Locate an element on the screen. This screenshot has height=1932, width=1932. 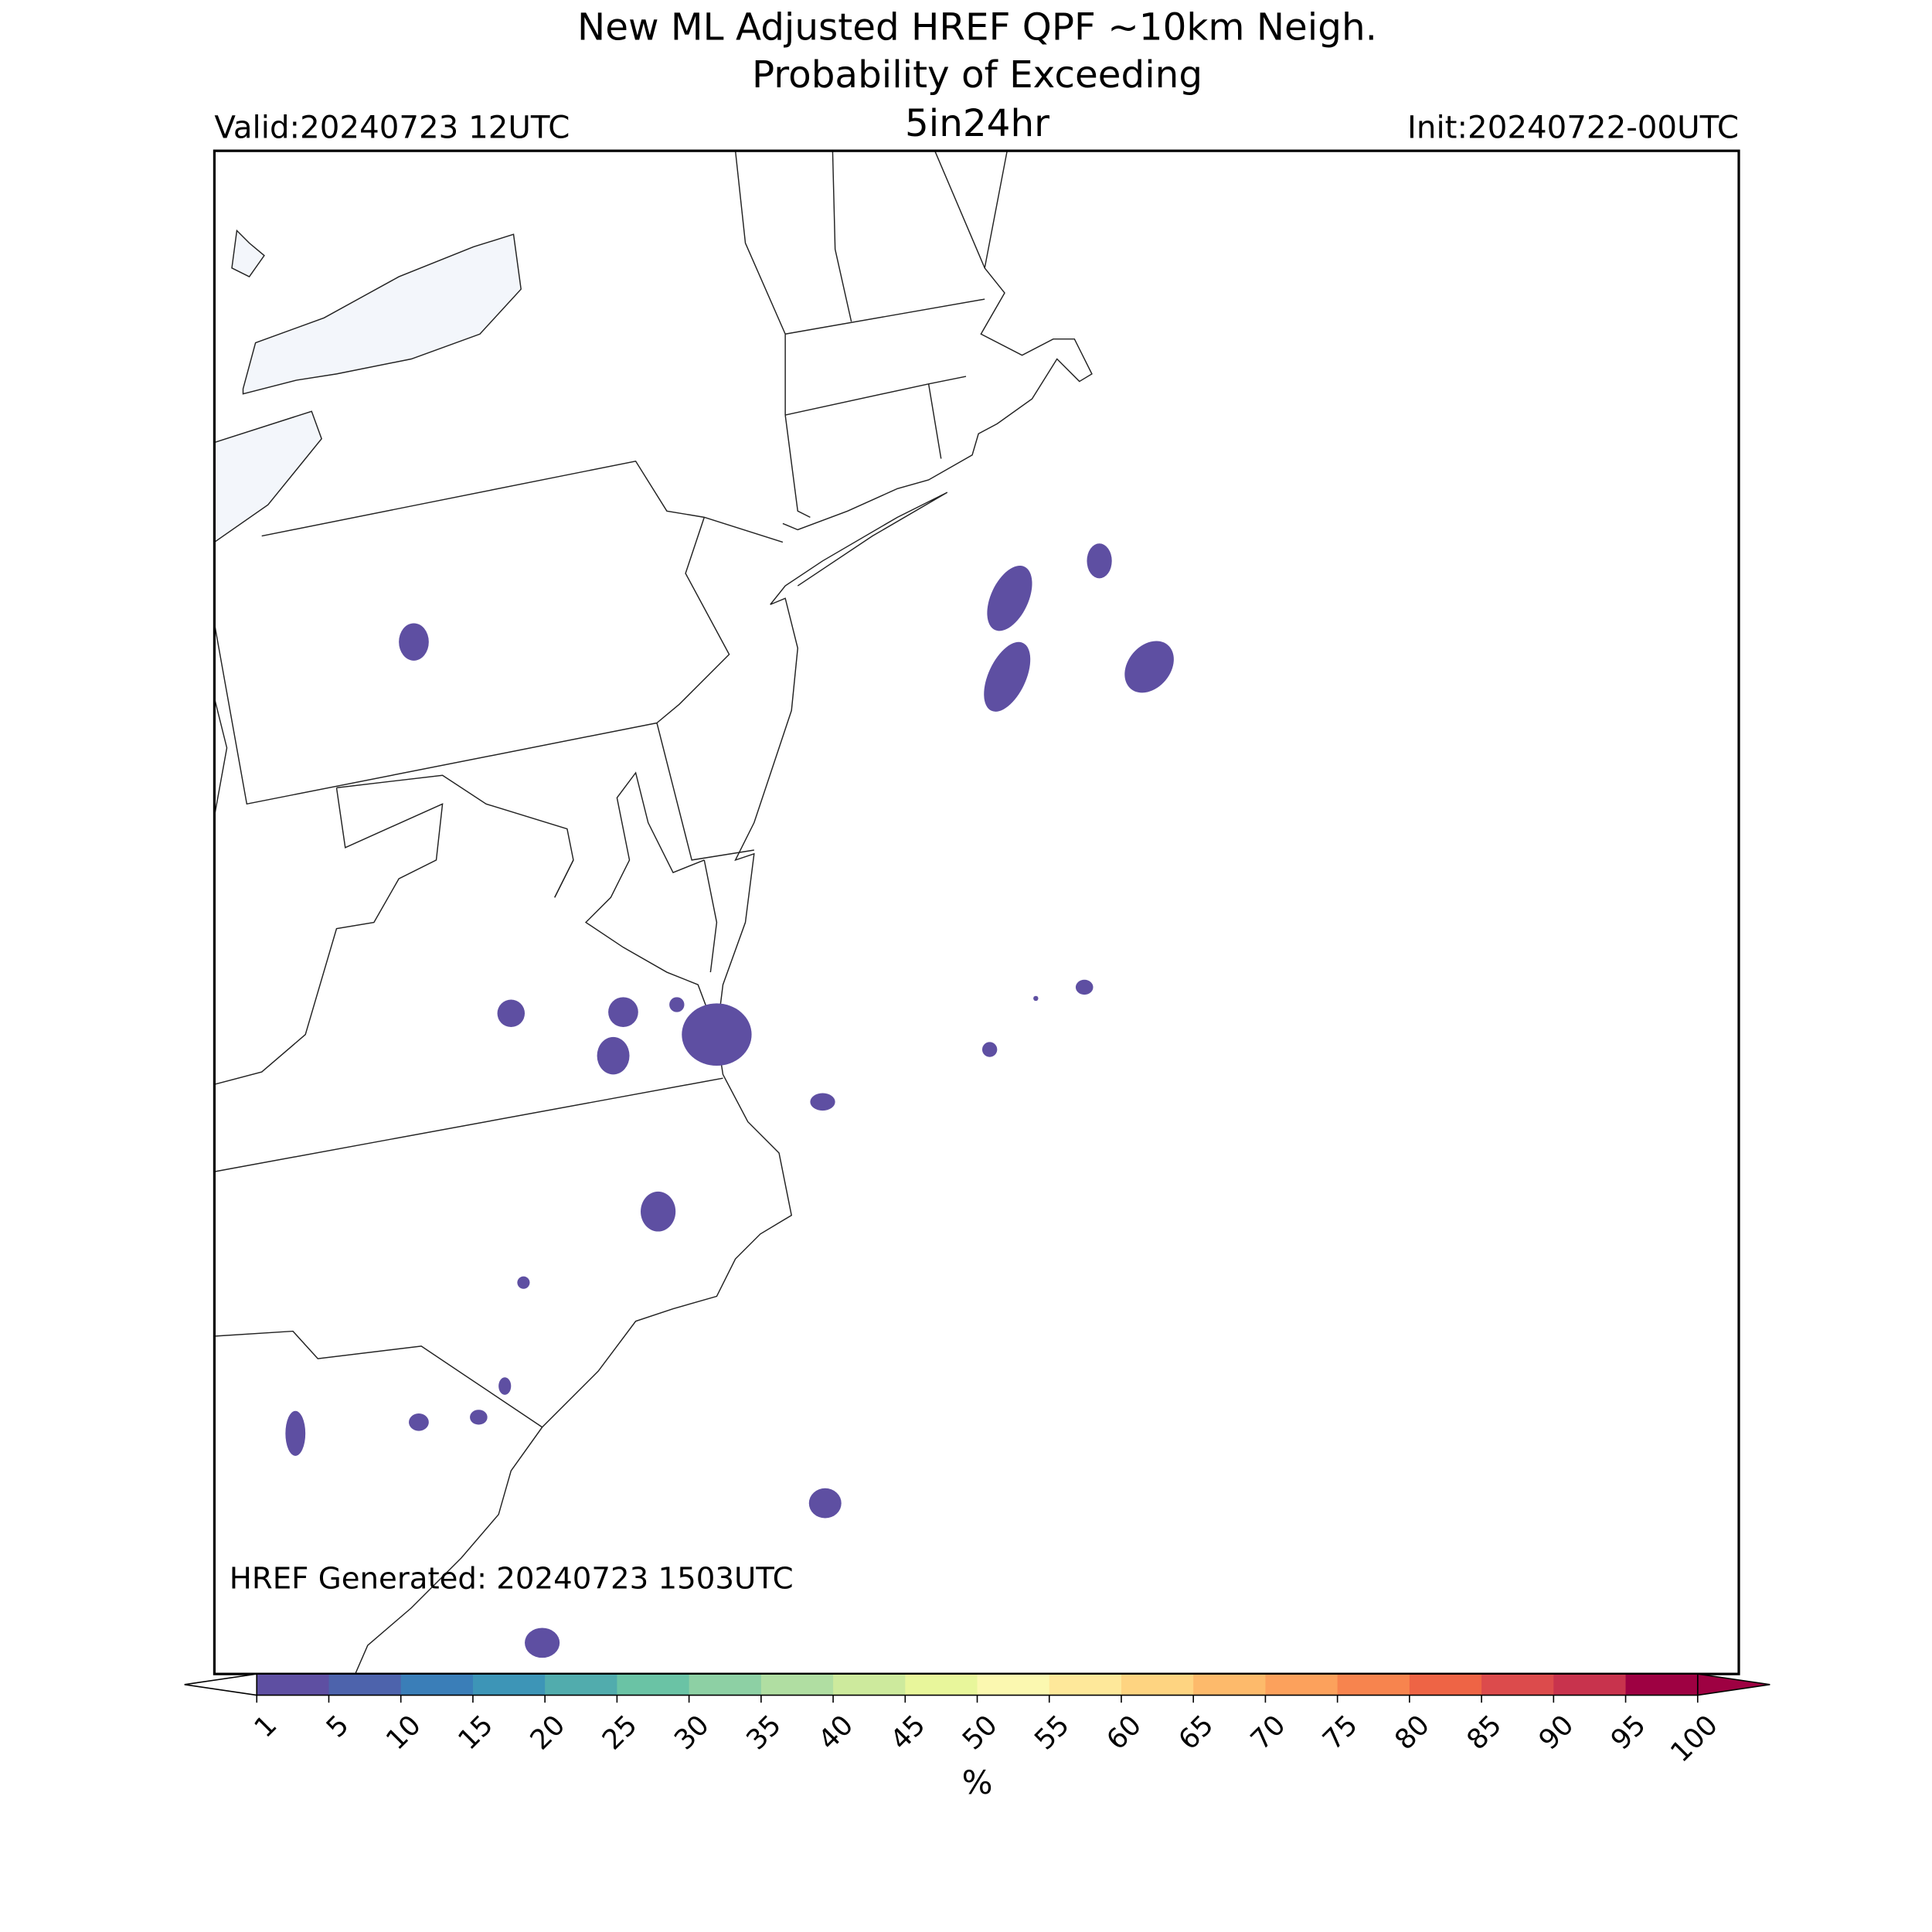
chesapeake is located at coordinates (636, 903).